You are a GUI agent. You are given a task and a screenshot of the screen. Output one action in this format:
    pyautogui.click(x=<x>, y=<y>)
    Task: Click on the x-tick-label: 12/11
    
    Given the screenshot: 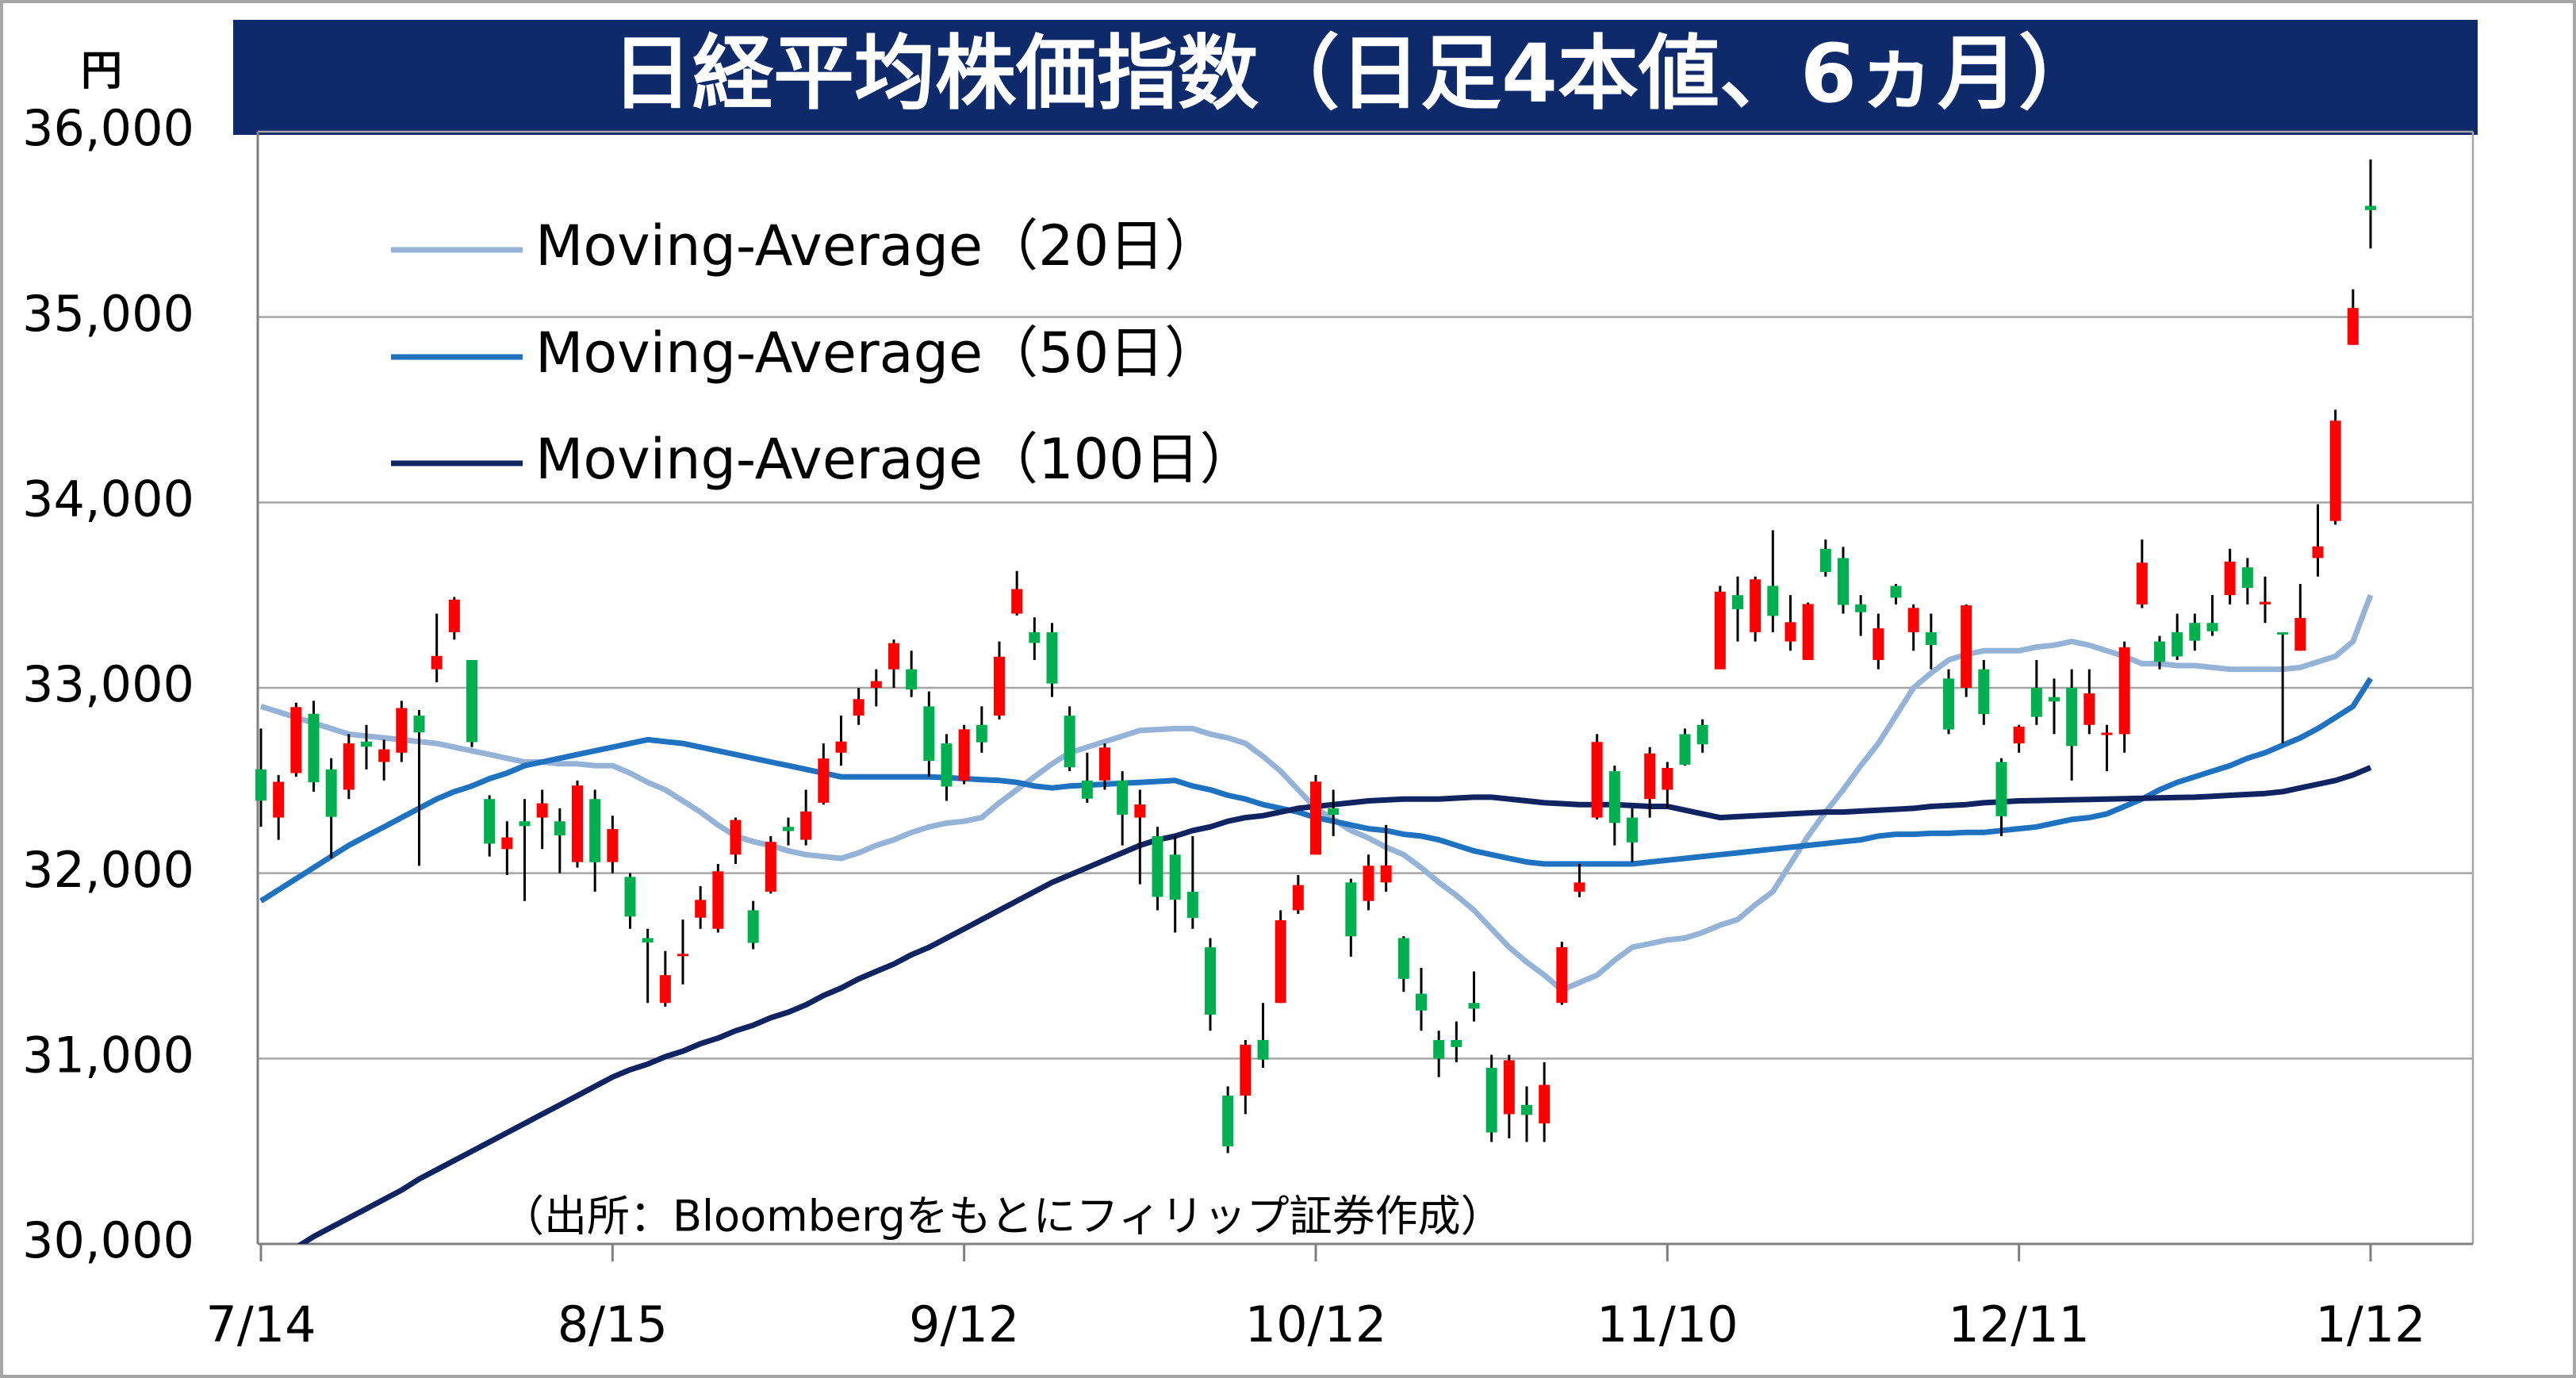 What is the action you would take?
    pyautogui.click(x=2019, y=1324)
    